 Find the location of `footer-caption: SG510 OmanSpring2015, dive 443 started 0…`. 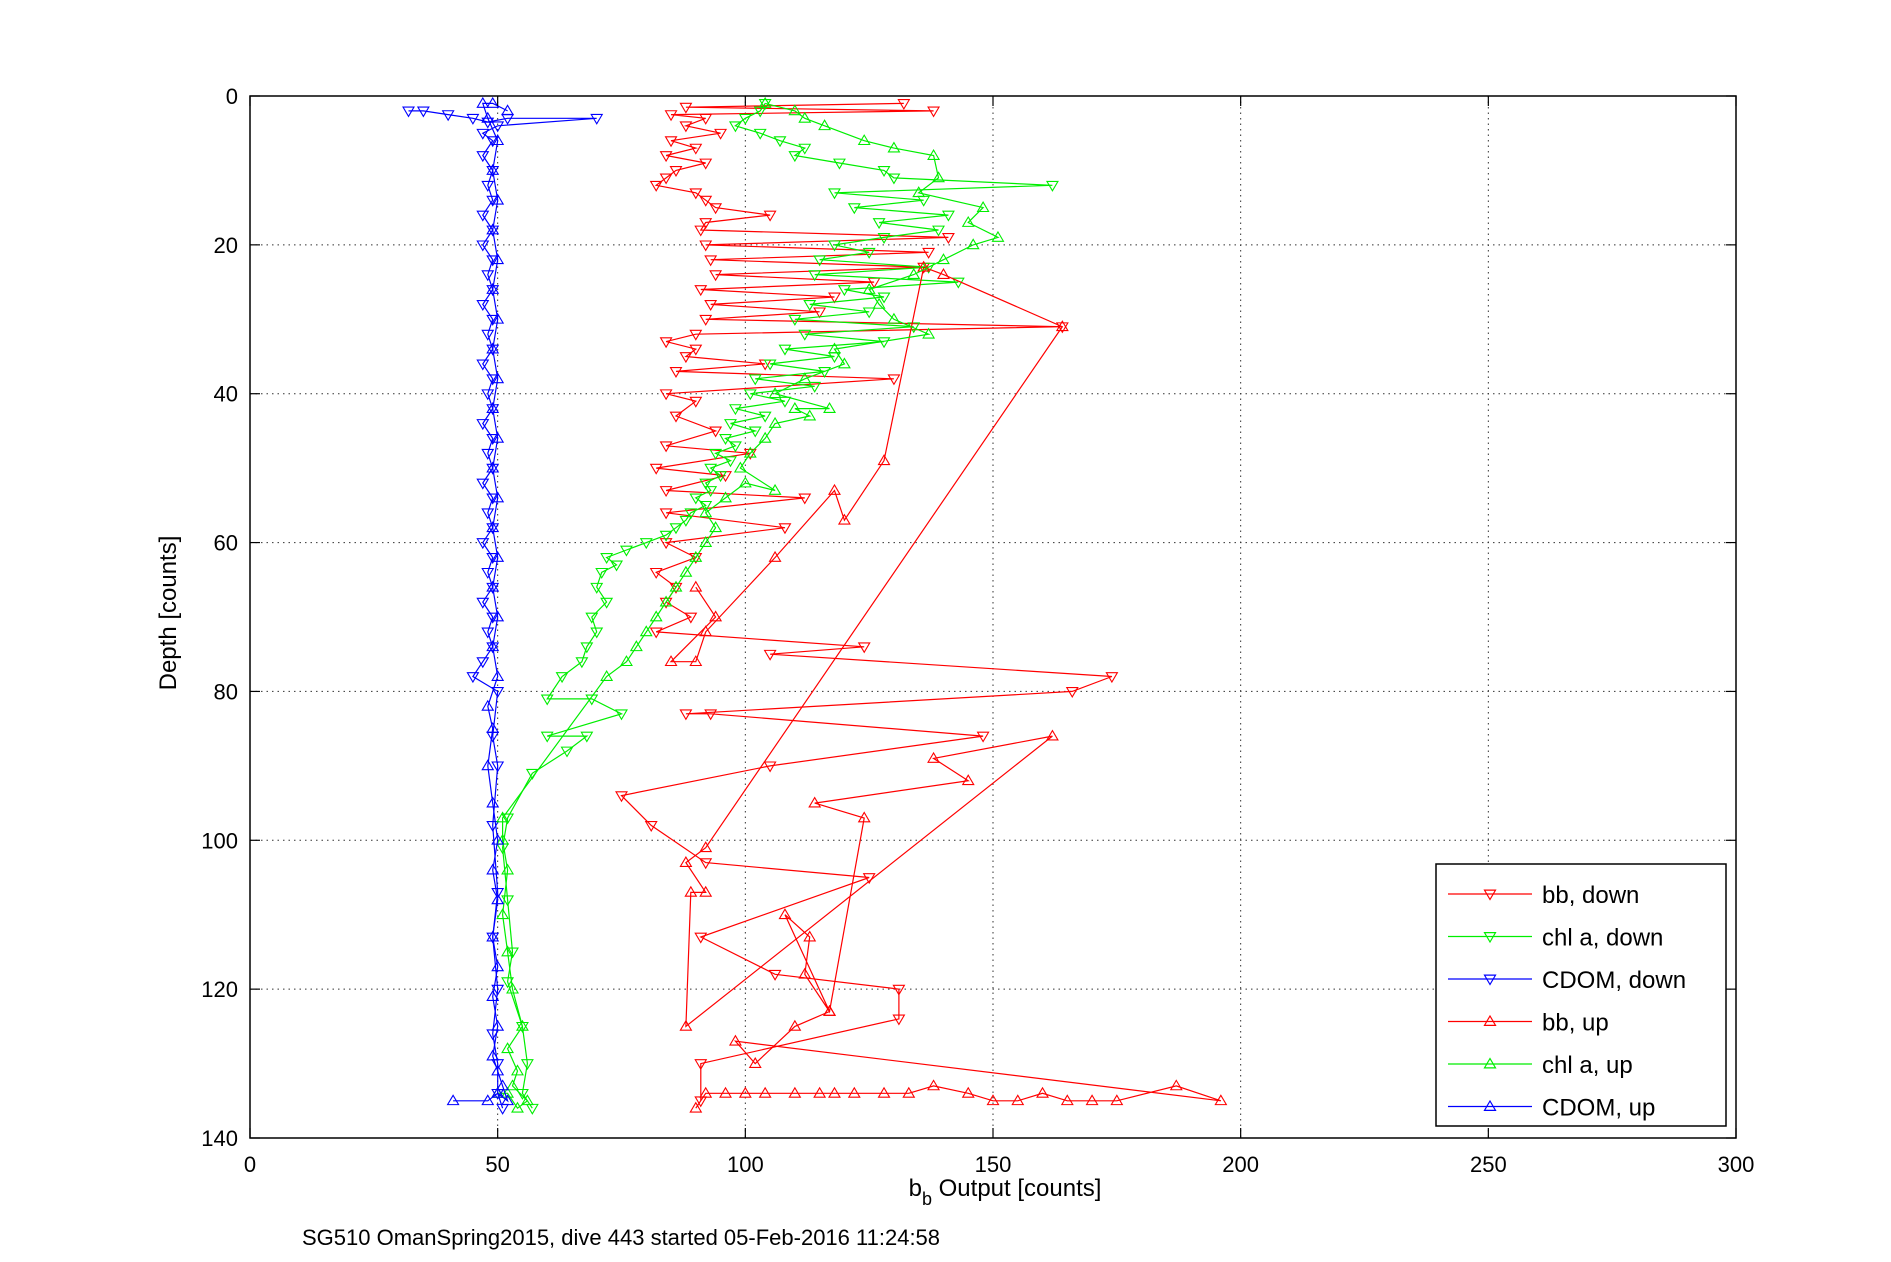

footer-caption: SG510 OmanSpring2015, dive 443 started 0… is located at coordinates (621, 1237).